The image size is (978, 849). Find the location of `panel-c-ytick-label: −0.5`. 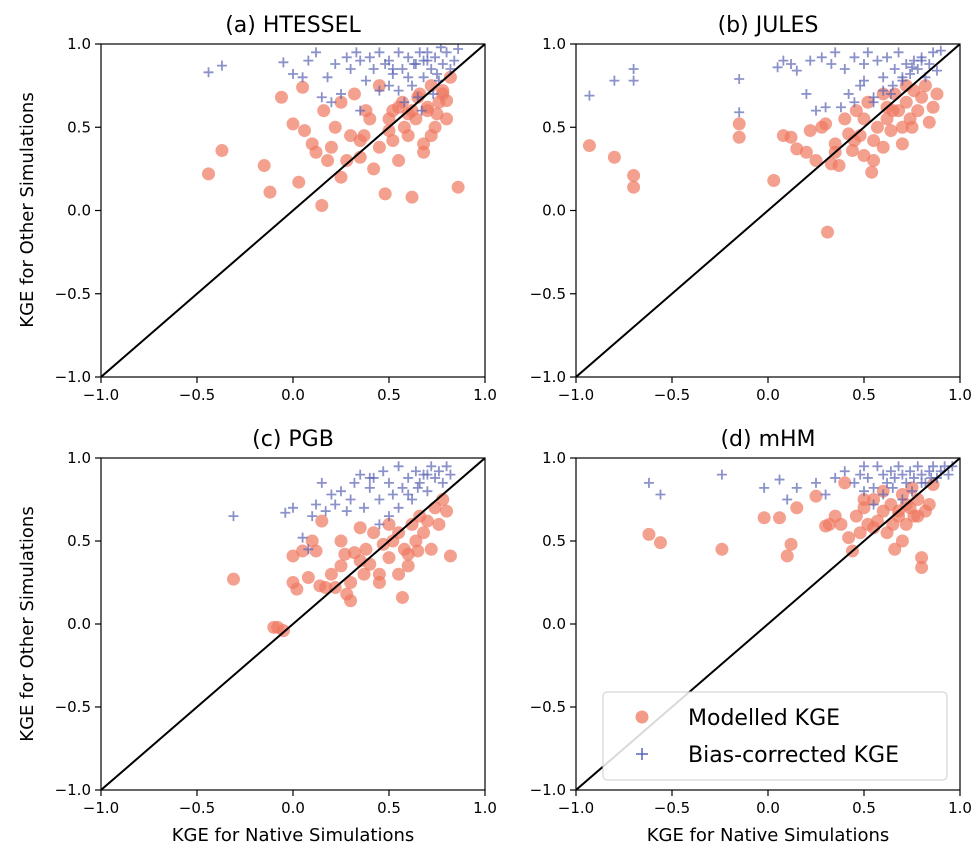

panel-c-ytick-label: −0.5 is located at coordinates (73, 707).